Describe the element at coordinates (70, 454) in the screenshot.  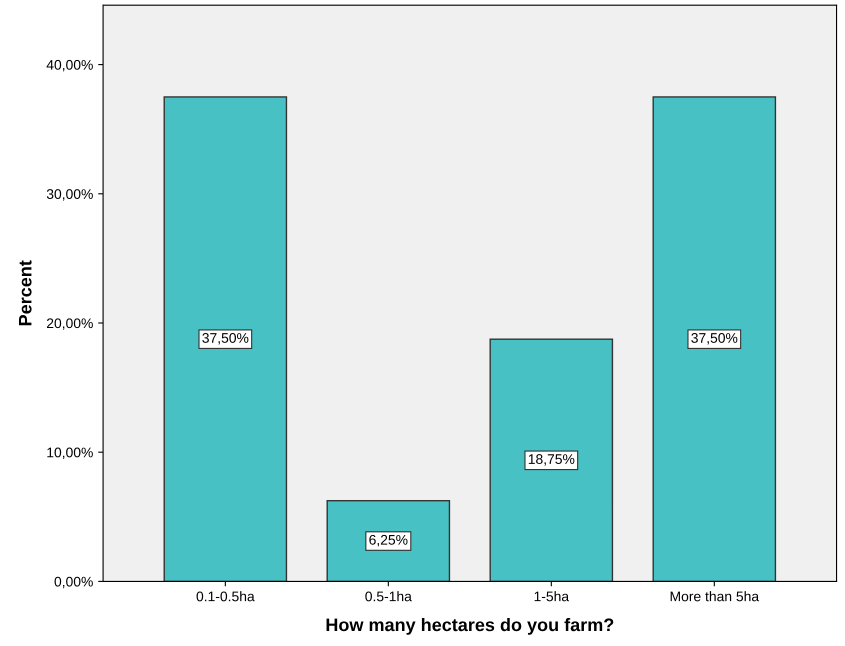
I see `y-tick-label: 10,00%` at that location.